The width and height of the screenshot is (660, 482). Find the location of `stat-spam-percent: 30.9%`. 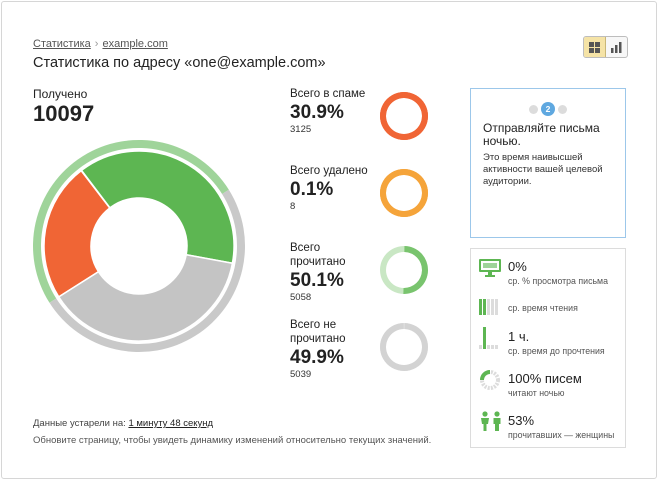

stat-spam-percent: 30.9% is located at coordinates (317, 112).